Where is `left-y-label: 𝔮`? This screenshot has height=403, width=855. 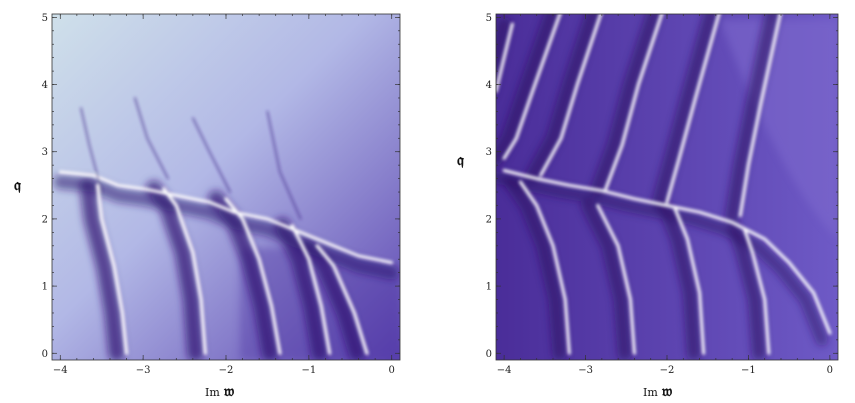
left-y-label: 𝔮 is located at coordinates (17, 184).